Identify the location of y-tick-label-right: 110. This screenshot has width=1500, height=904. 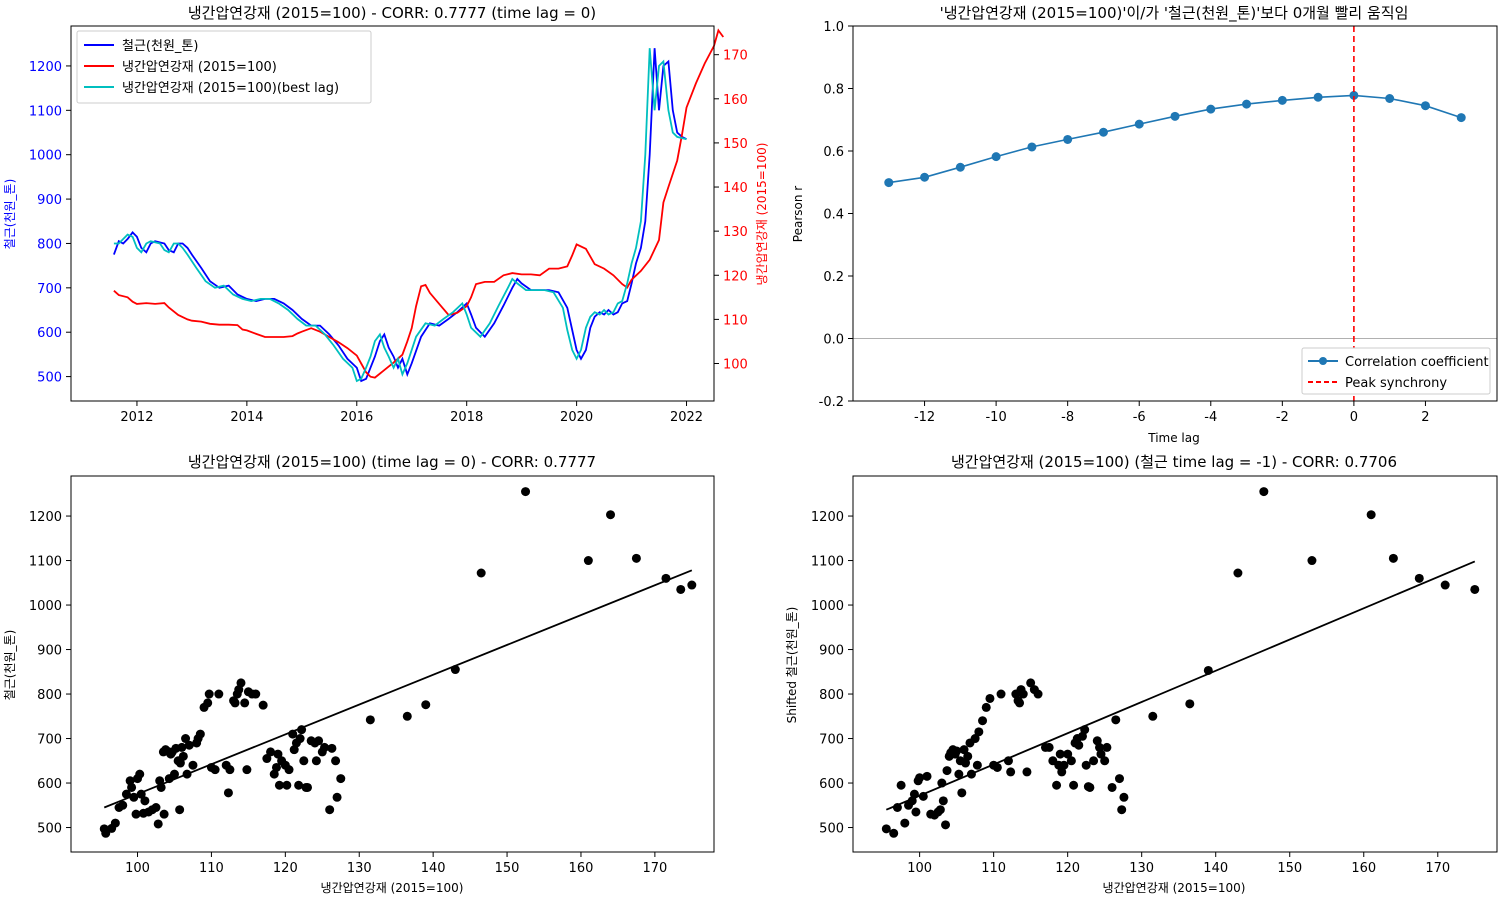
(735, 320).